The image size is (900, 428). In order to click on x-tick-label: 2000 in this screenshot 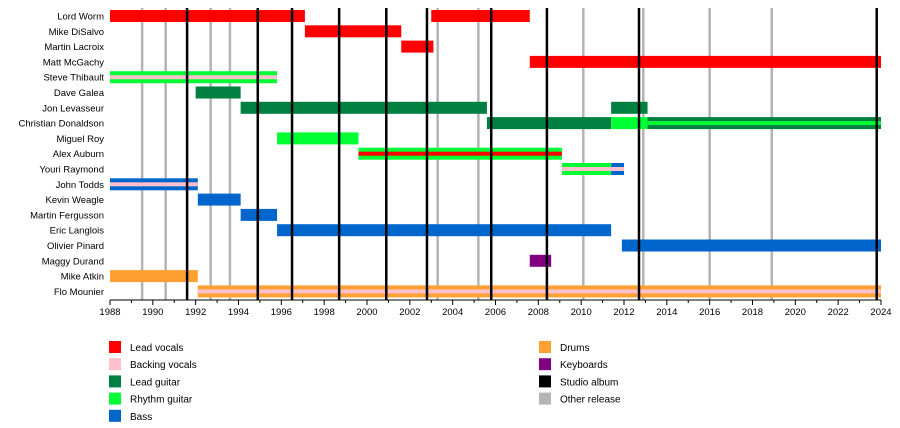, I will do `click(366, 312)`.